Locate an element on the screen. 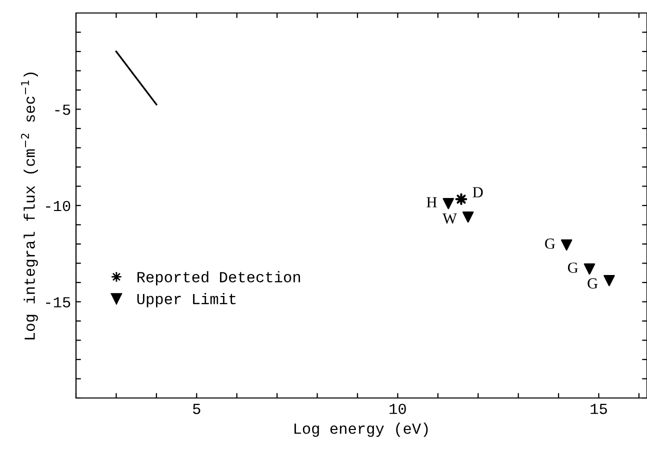  x-tick-label: 15 is located at coordinates (598, 409).